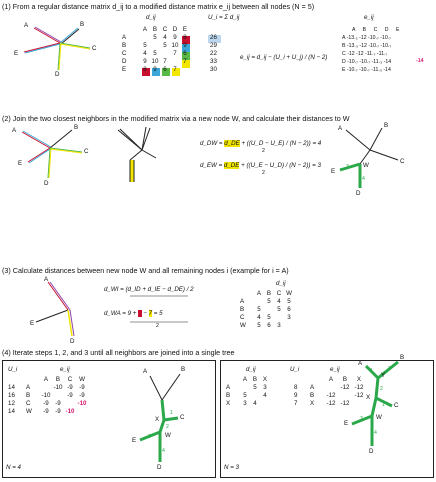 The width and height of the screenshot is (436, 482). Describe the element at coordinates (420, 61) in the screenshot. I see `min-value: -14` at that location.